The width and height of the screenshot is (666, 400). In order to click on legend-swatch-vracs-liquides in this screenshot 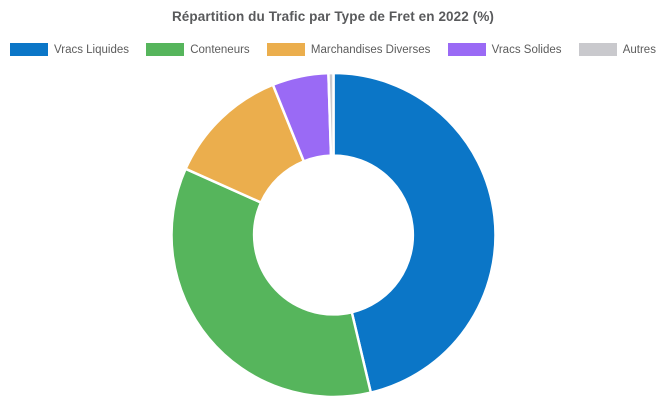, I will do `click(29, 49)`.